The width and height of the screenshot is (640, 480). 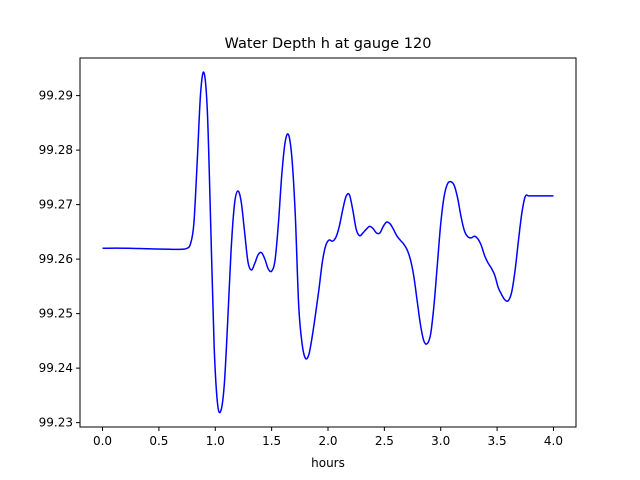 I want to click on y-tick-label: 99.25, so click(x=56, y=314).